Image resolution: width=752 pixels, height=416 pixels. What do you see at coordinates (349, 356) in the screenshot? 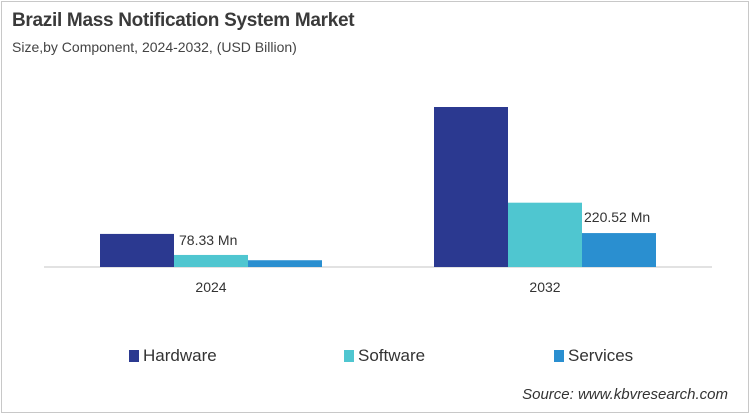
I see `legend-swatch-software` at bounding box center [349, 356].